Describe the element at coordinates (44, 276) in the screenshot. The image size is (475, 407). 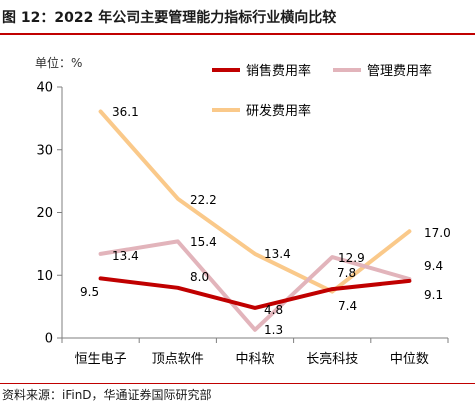
I see `y-tick-label: 10` at that location.